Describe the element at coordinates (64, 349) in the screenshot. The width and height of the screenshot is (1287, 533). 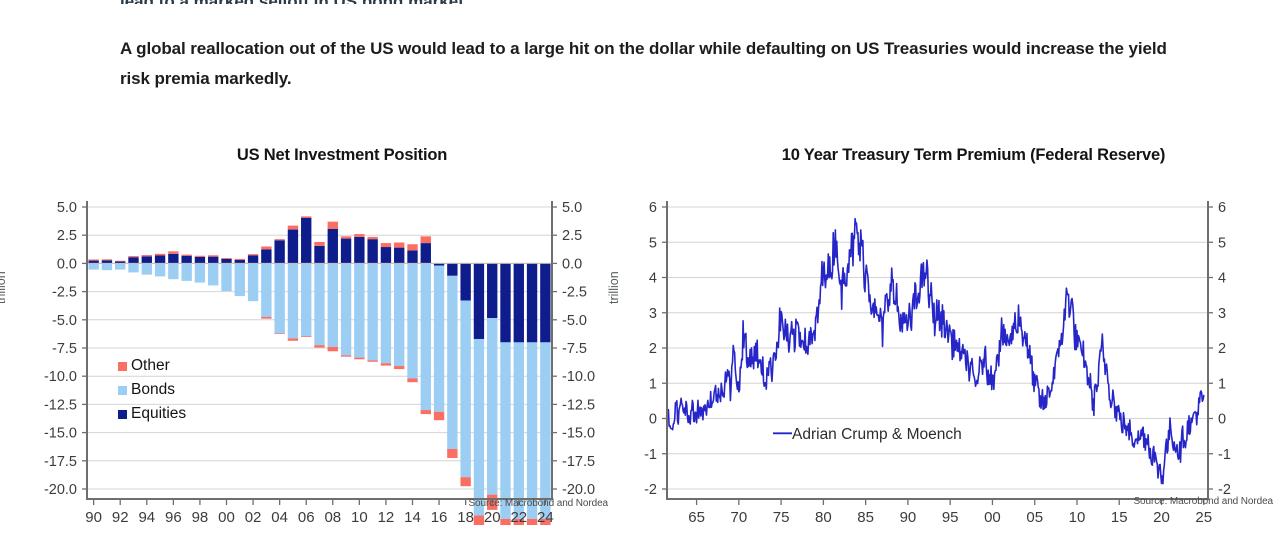
I see `y-axis-label-left: -7.5` at that location.